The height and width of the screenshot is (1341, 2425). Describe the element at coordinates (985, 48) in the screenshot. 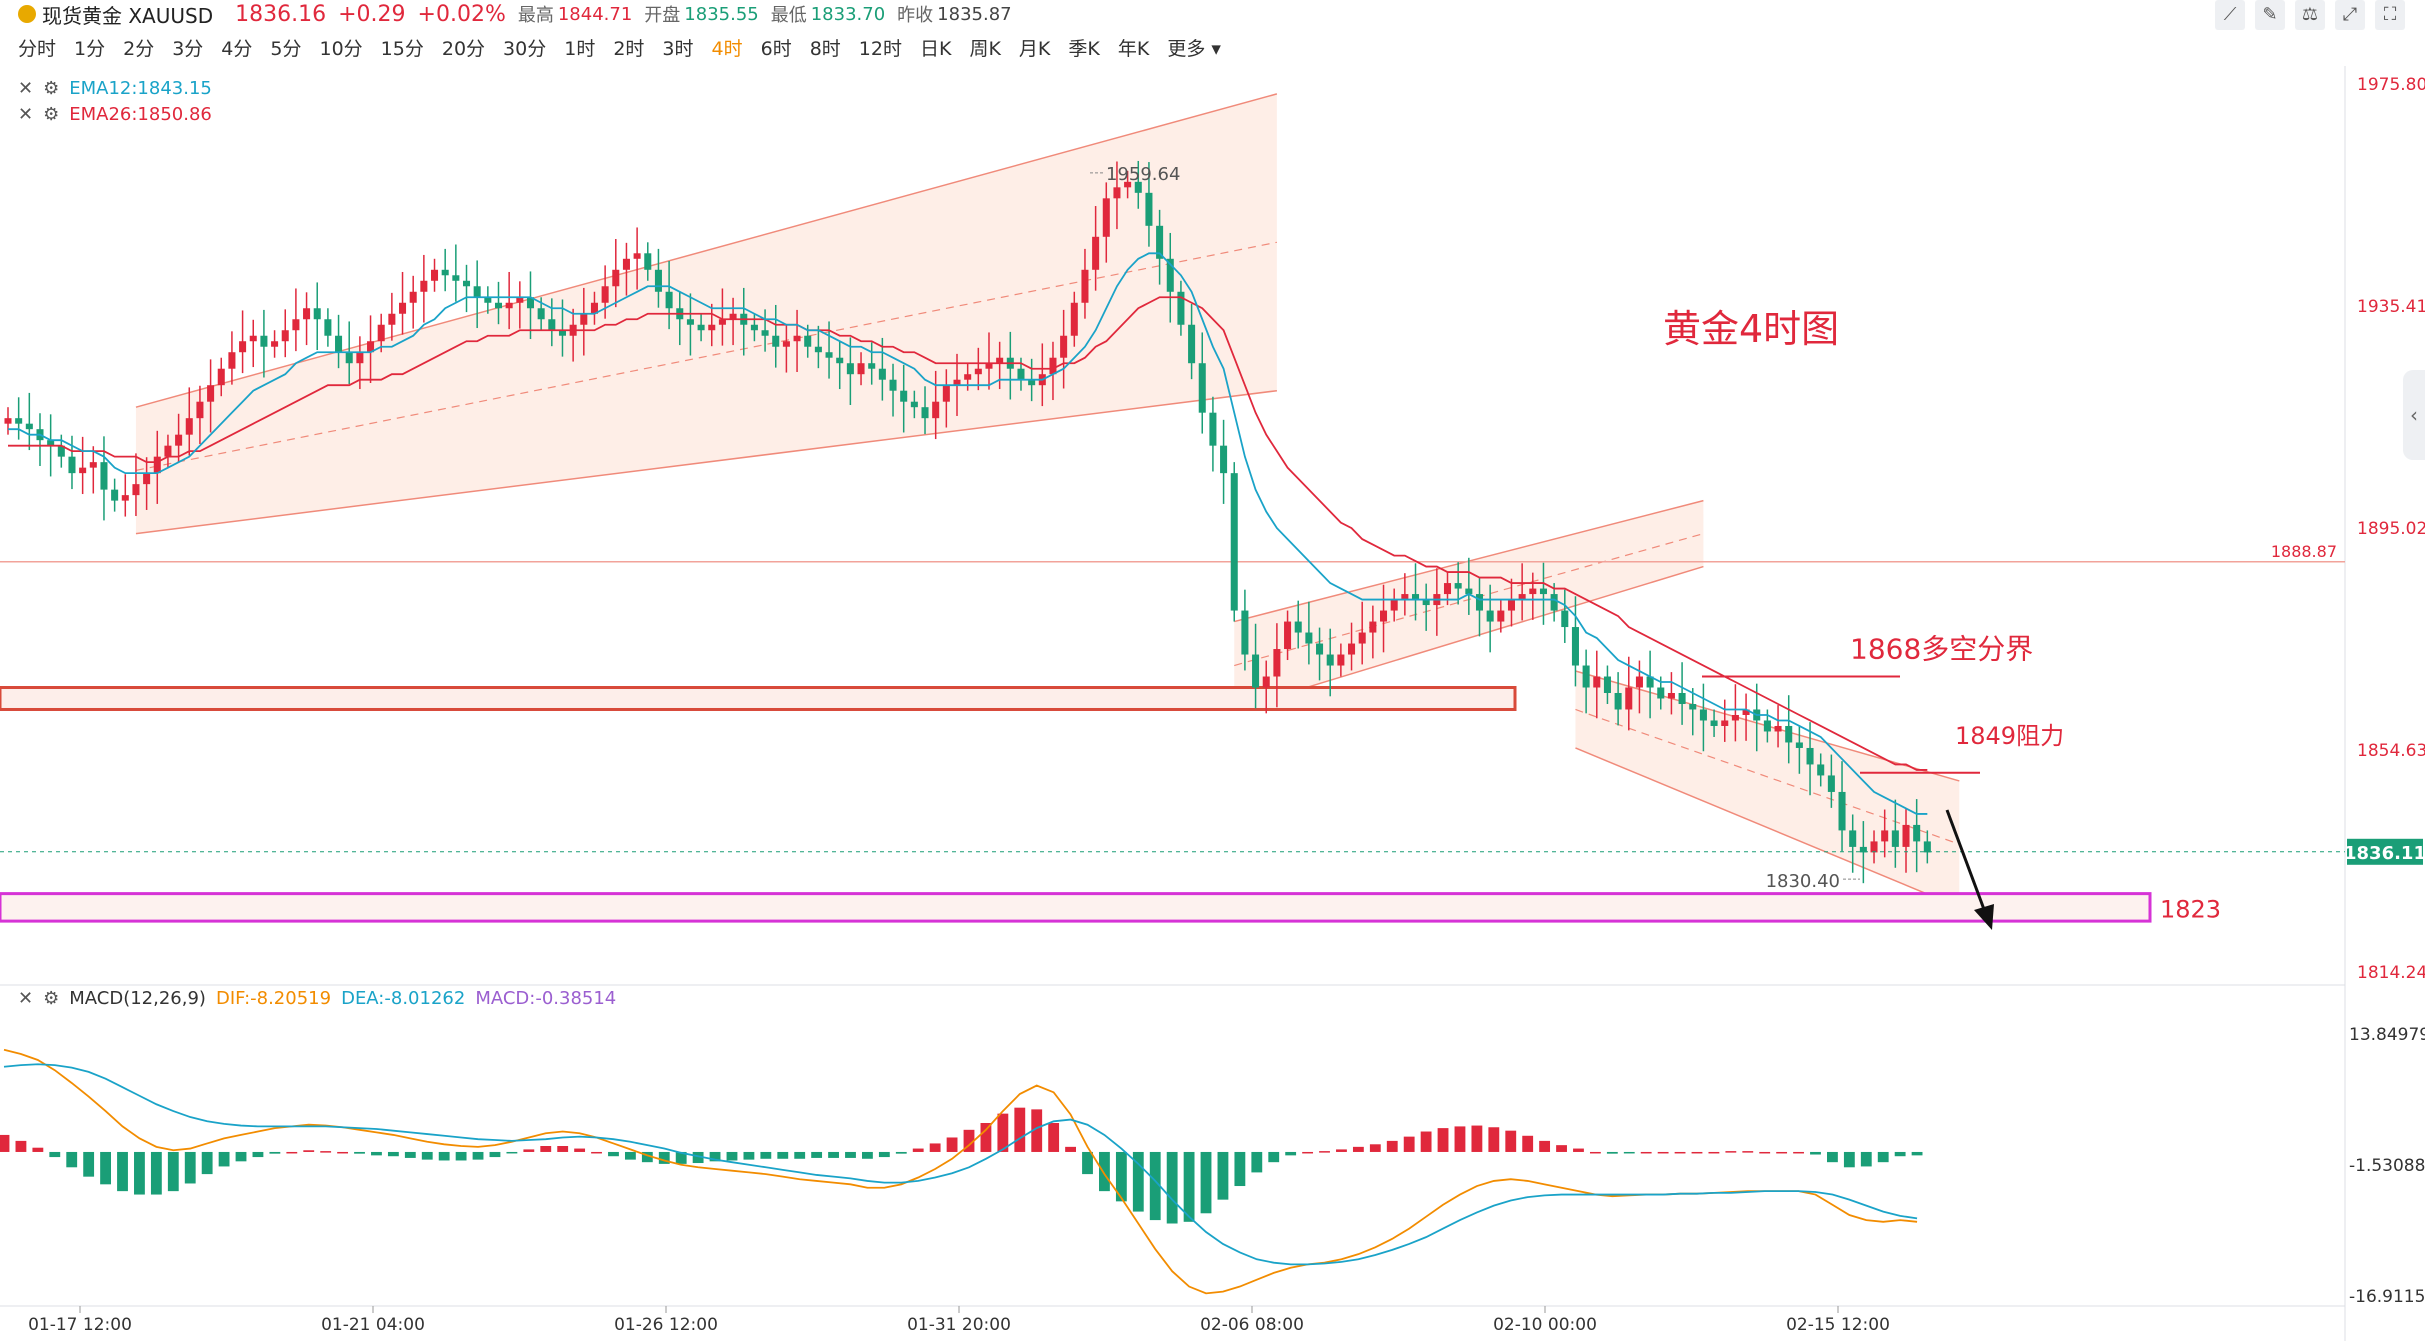

I see `timeframe-18: 周K` at that location.